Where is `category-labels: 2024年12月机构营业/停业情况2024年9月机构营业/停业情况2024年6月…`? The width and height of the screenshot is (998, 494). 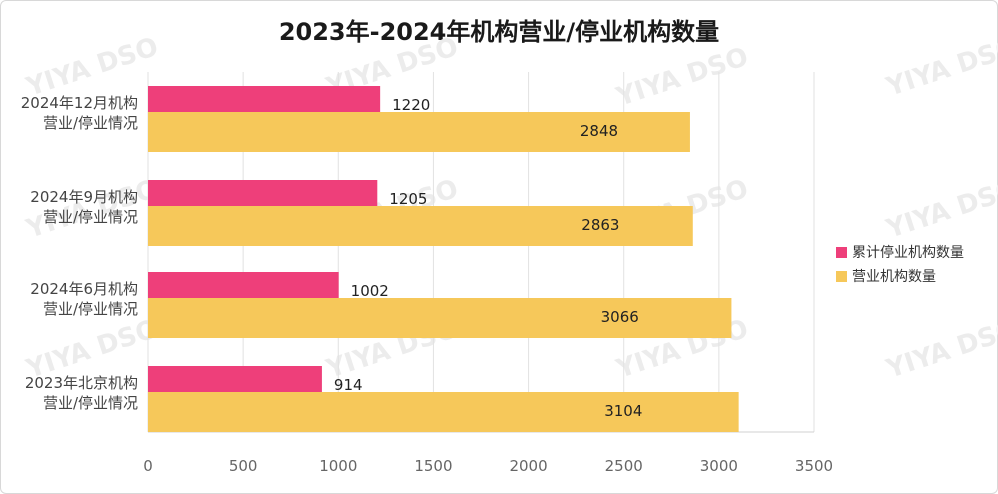
category-labels: 2024年12月机构营业/停业情况2024年9月机构营业/停业情况2024年6月… is located at coordinates (79, 253).